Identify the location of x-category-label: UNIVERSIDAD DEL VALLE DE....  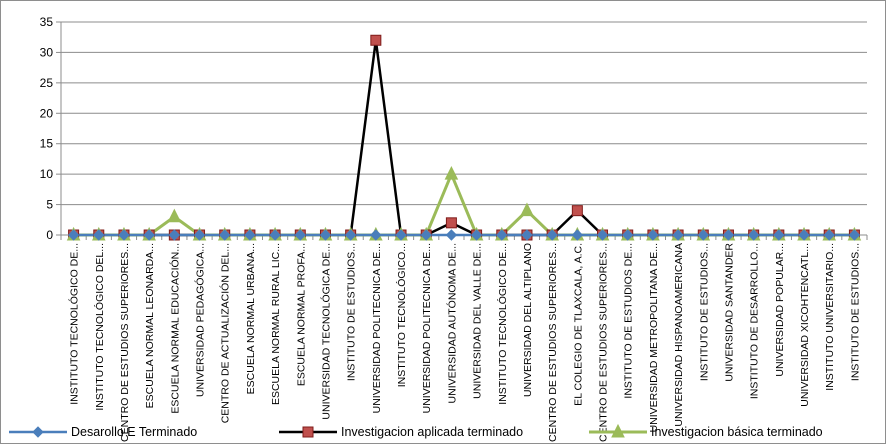
(478, 321).